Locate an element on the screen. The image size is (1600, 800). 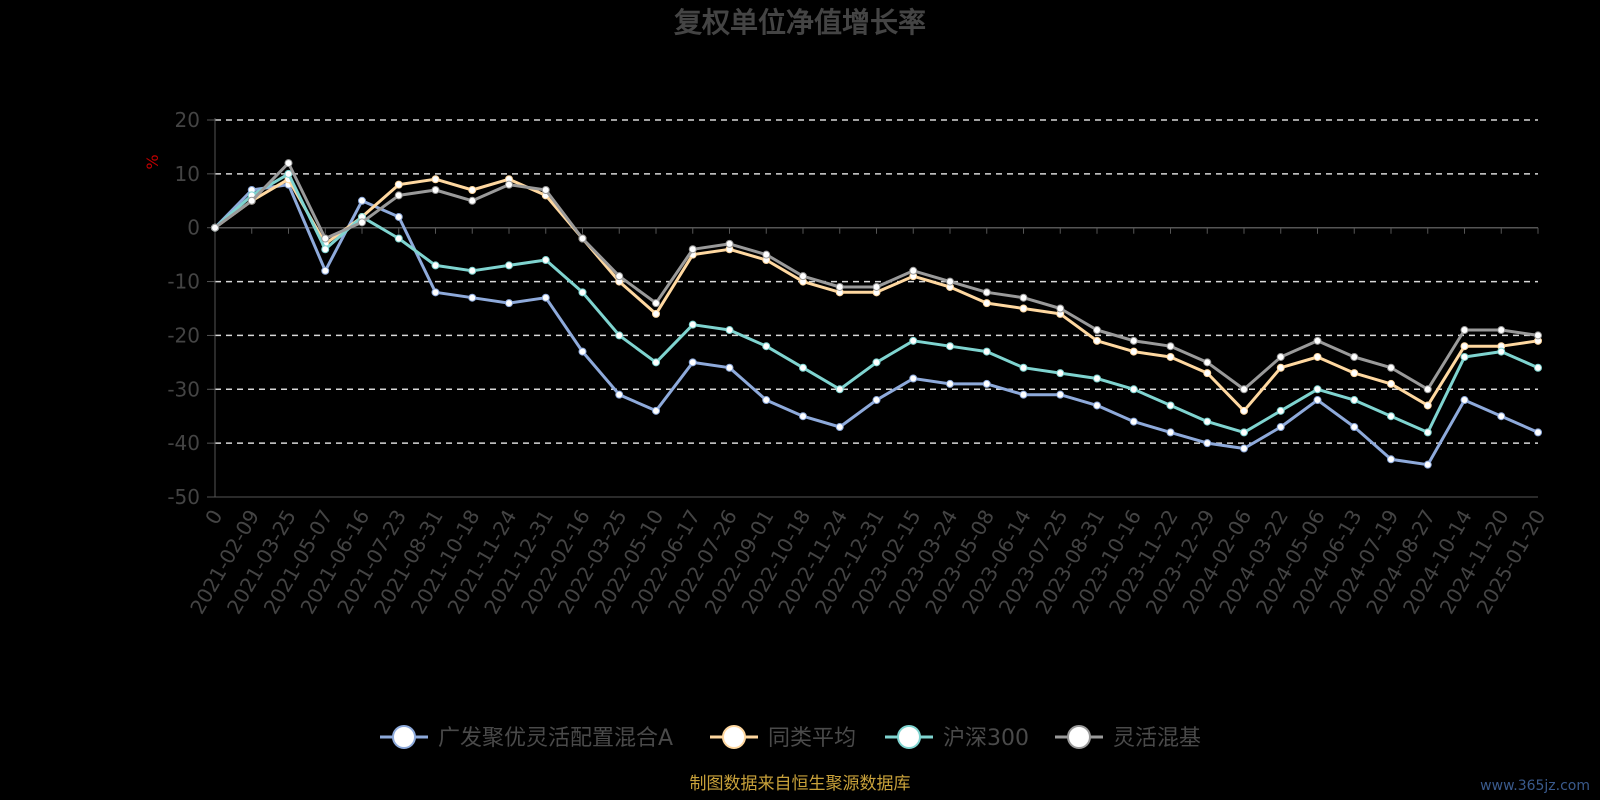
legend-label-1: 同类平均 is located at coordinates (812, 738).